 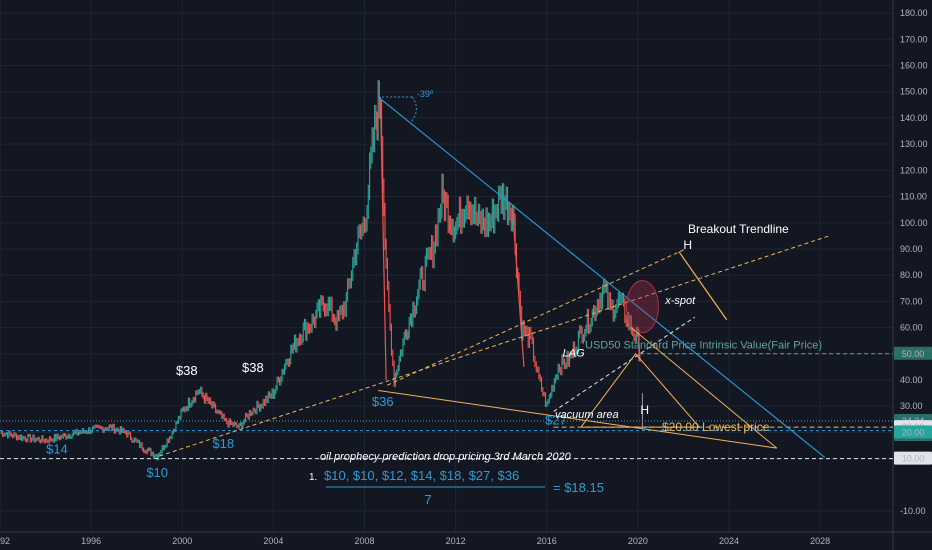 I want to click on lag-label: LAG, so click(x=574, y=353).